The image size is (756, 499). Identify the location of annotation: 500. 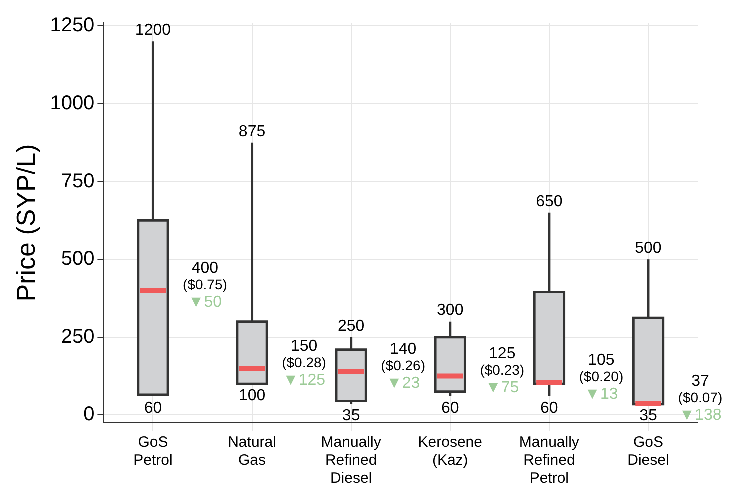
(648, 248).